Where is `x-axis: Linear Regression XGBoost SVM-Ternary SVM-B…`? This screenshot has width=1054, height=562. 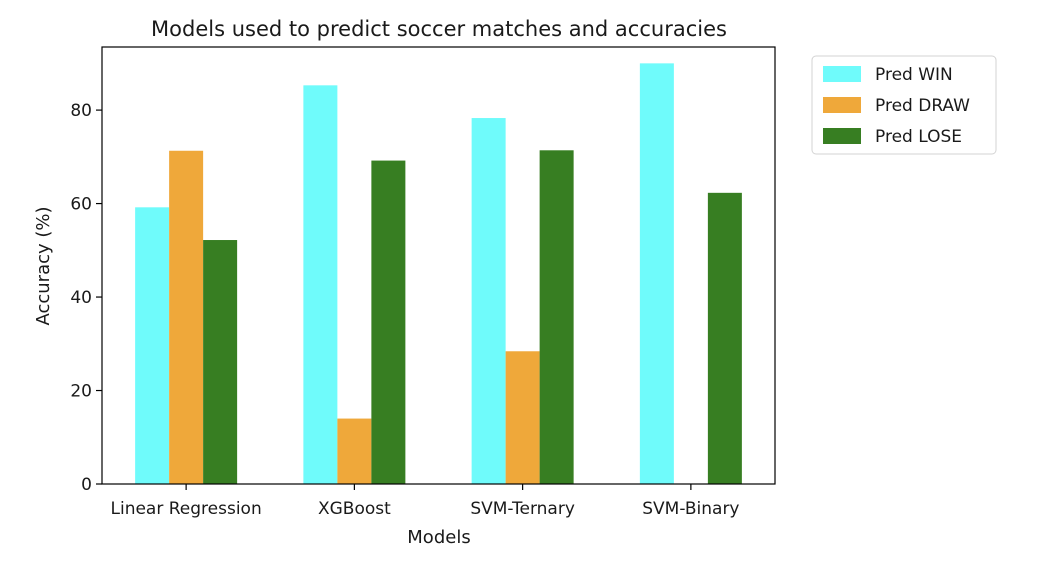 x-axis: Linear Regression XGBoost SVM-Ternary SVM-B… is located at coordinates (425, 501).